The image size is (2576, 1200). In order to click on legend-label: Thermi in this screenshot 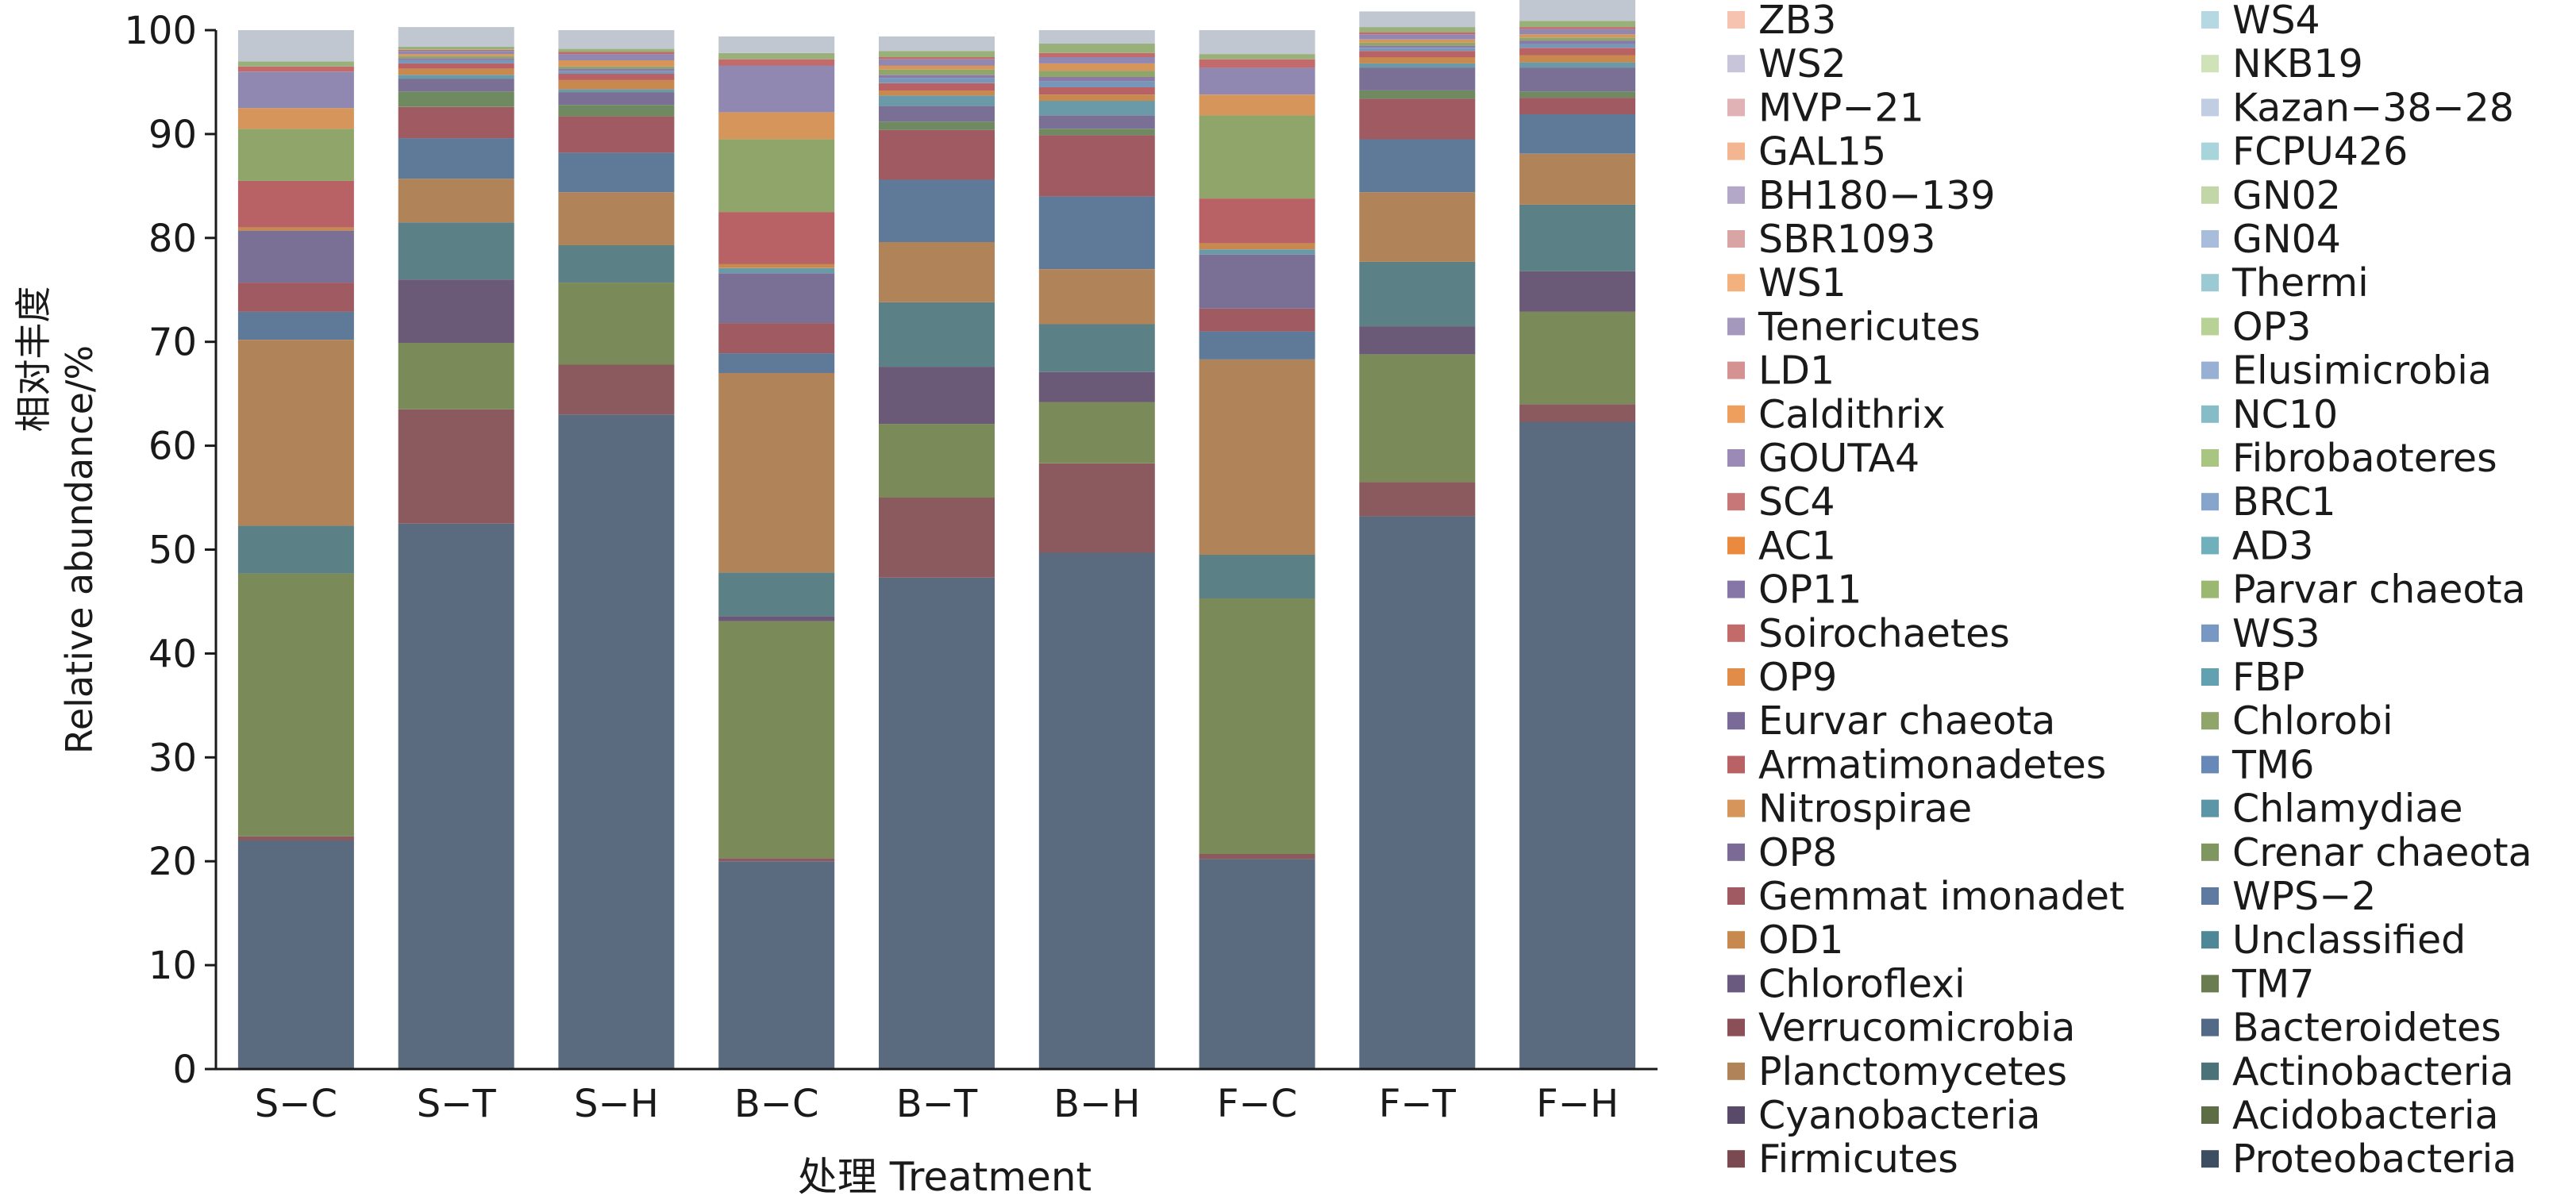, I will do `click(2300, 283)`.